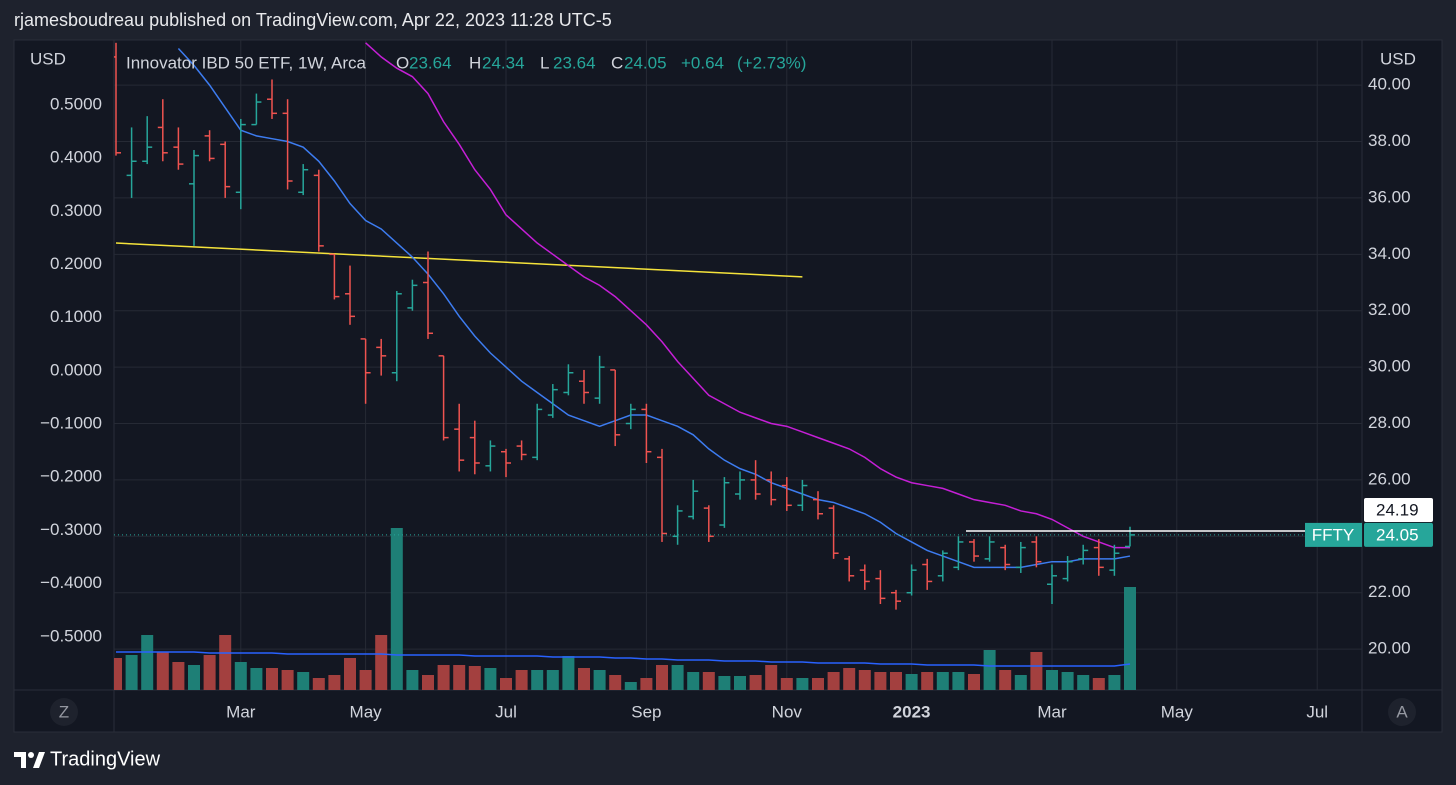 This screenshot has height=785, width=1456. What do you see at coordinates (503, 62) in the screenshot?
I see `legend-value: 24.34` at bounding box center [503, 62].